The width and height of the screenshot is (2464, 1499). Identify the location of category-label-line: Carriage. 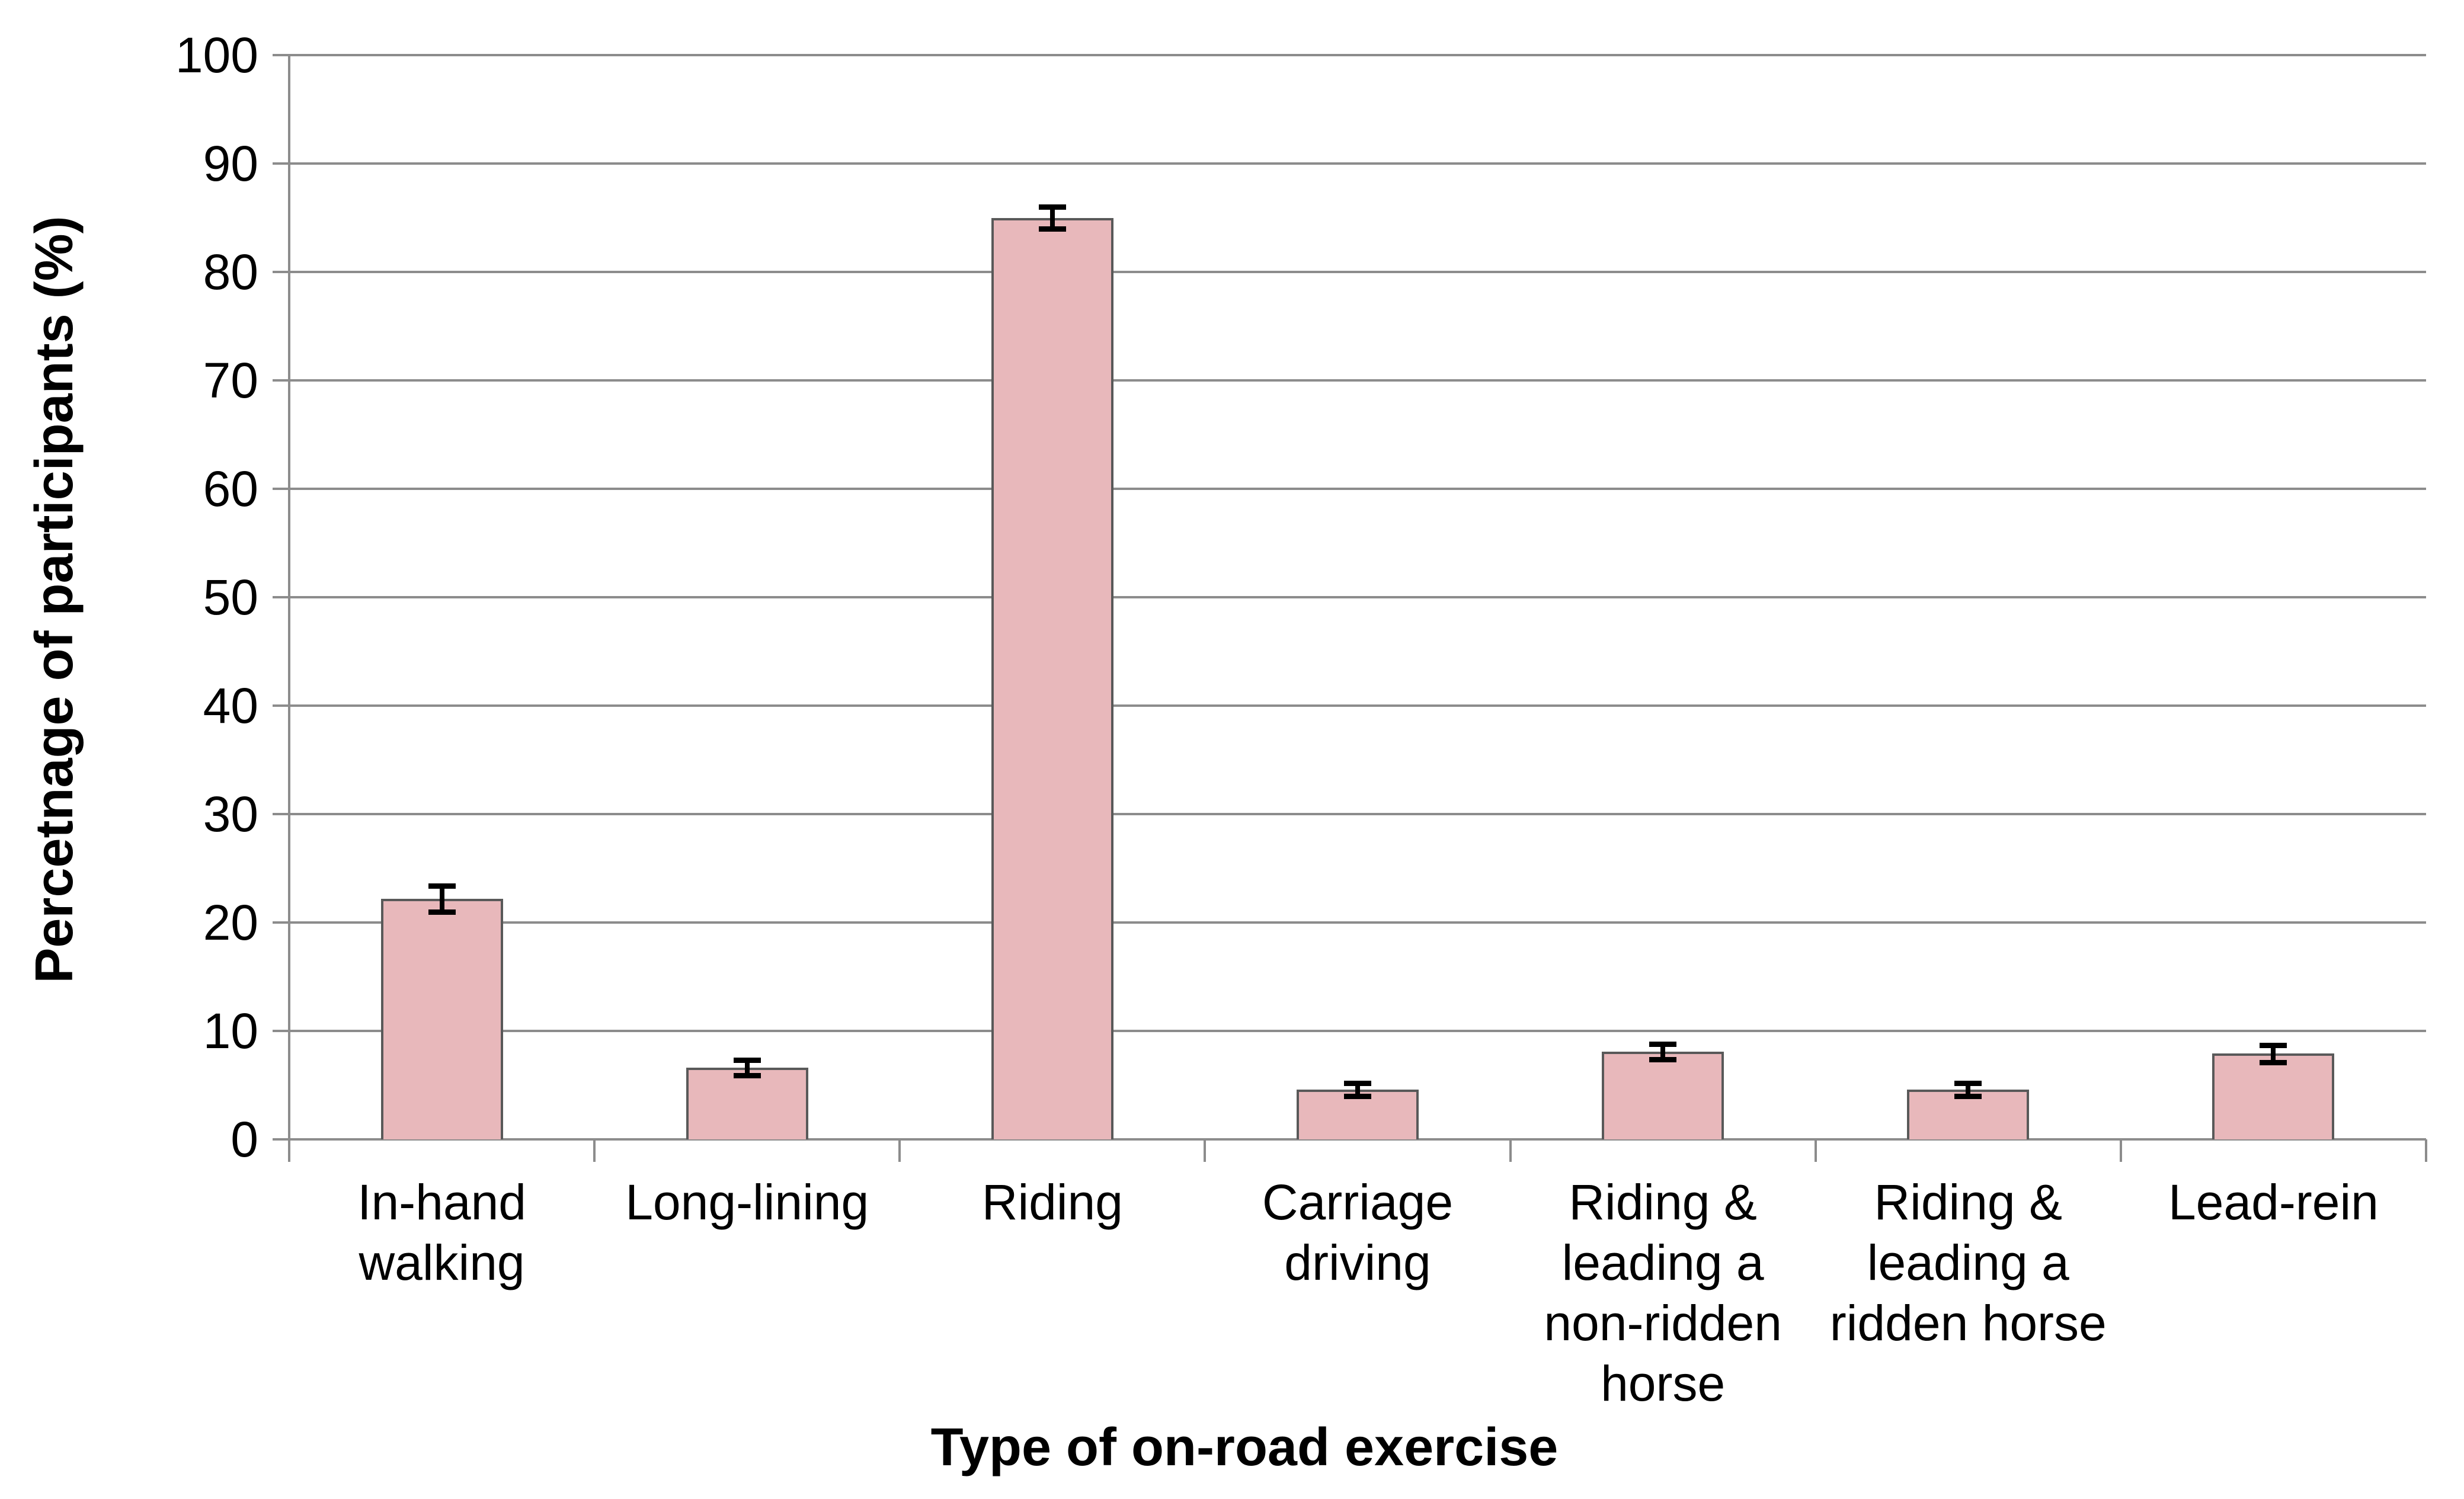
(1358, 1202).